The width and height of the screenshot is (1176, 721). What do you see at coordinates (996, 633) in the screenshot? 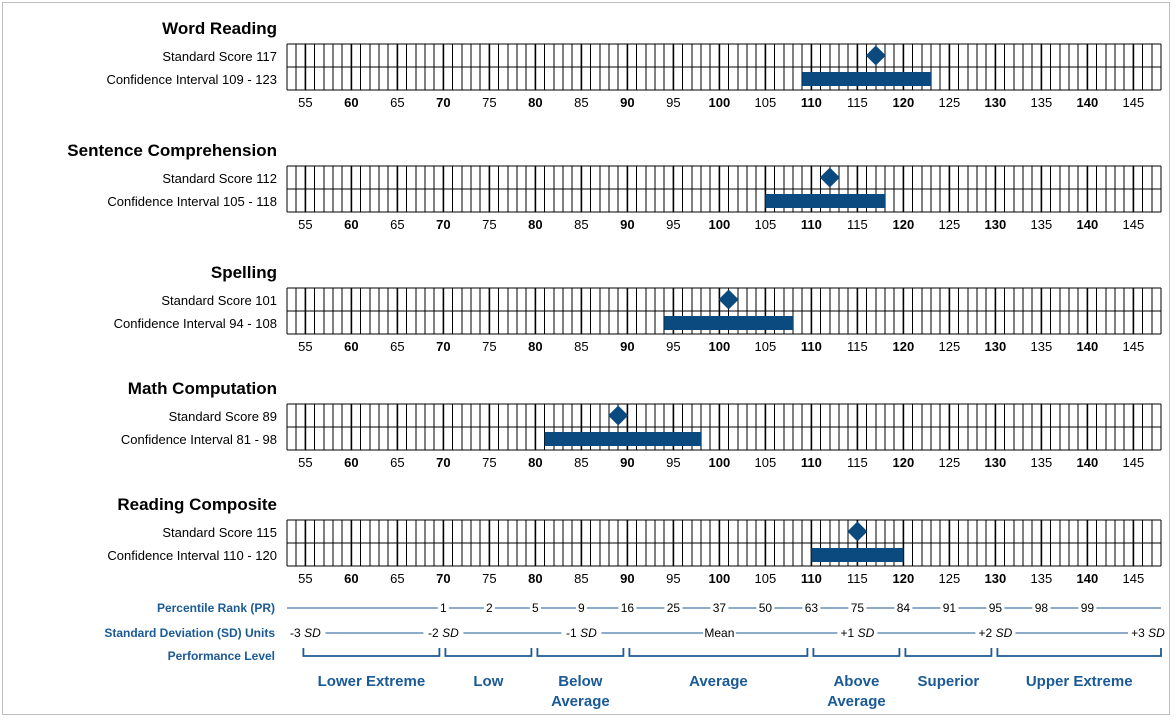
I see `sd-units-value: +2 SD` at bounding box center [996, 633].